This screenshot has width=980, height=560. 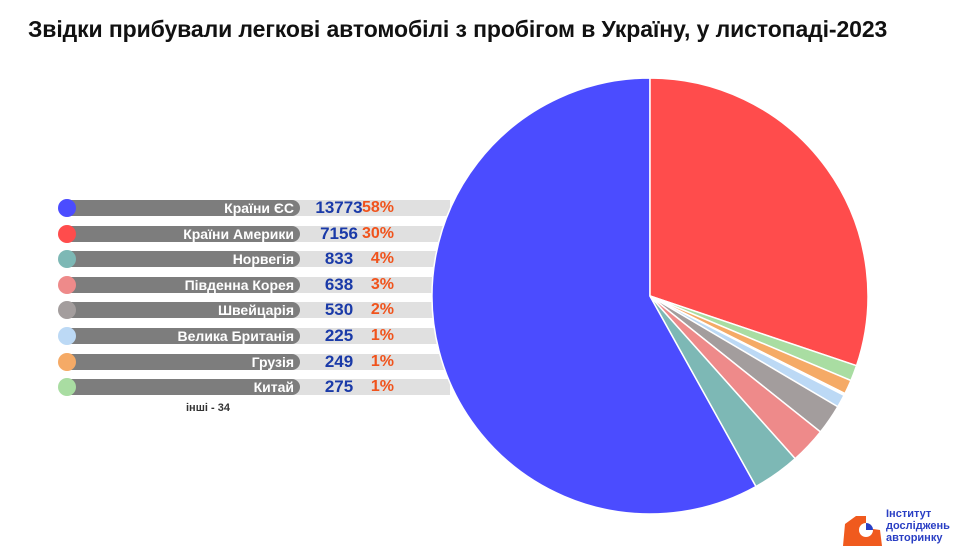 I want to click on percent-label: 3%, so click(x=382, y=284).